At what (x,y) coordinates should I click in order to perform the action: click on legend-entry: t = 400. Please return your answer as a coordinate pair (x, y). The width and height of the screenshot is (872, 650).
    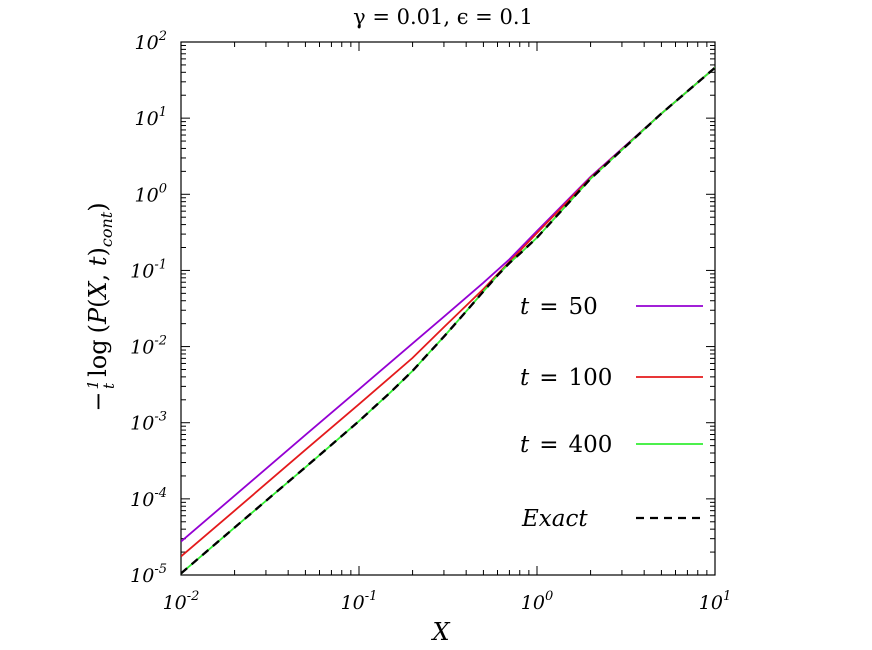
    Looking at the image, I should click on (611, 445).